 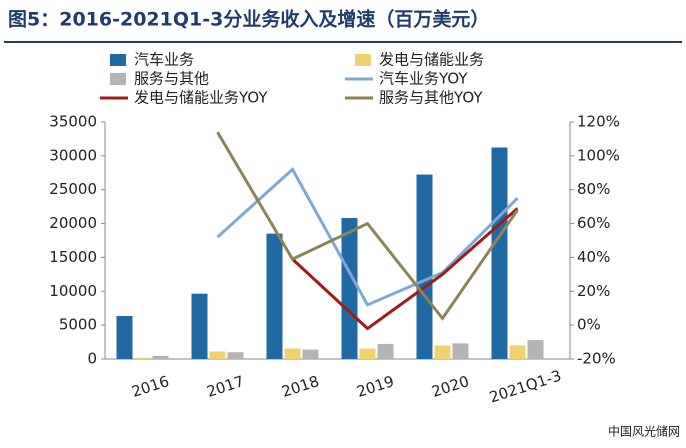 I want to click on y2-tick-label: 80%, so click(x=593, y=189).